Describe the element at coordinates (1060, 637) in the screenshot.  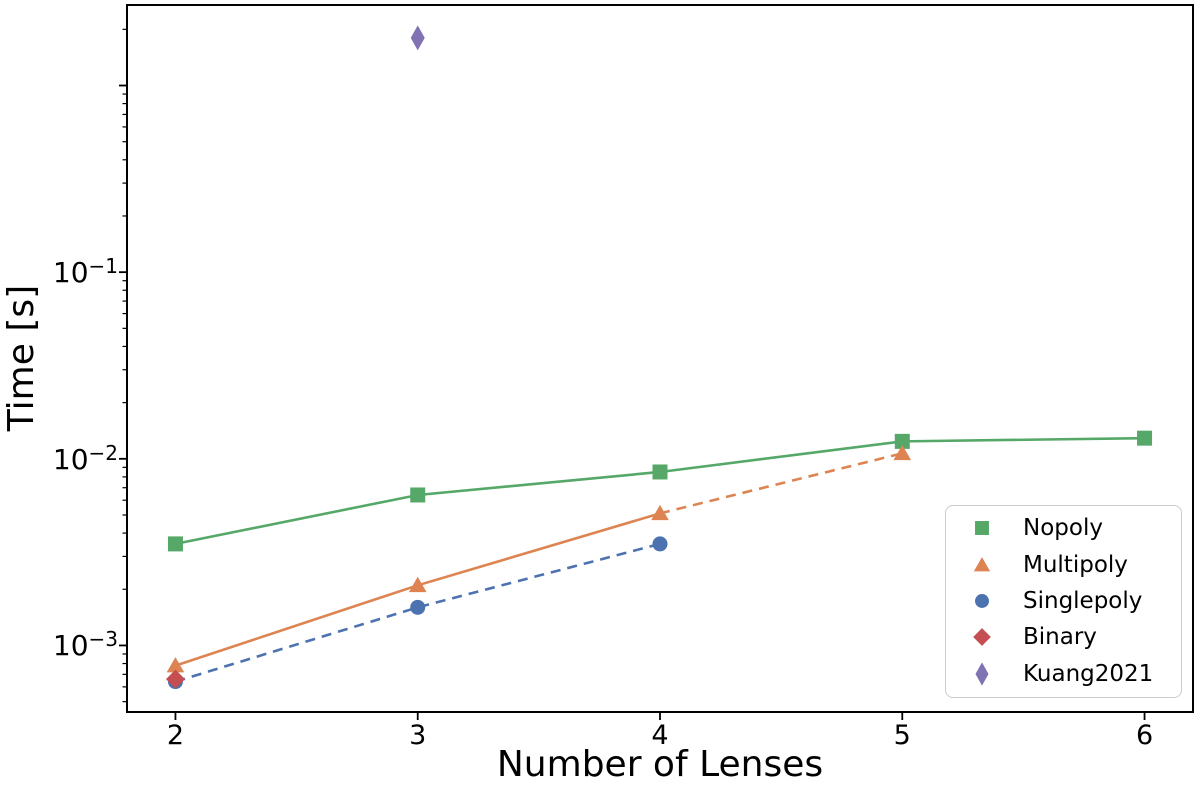
I see `legend-label: Binary` at that location.